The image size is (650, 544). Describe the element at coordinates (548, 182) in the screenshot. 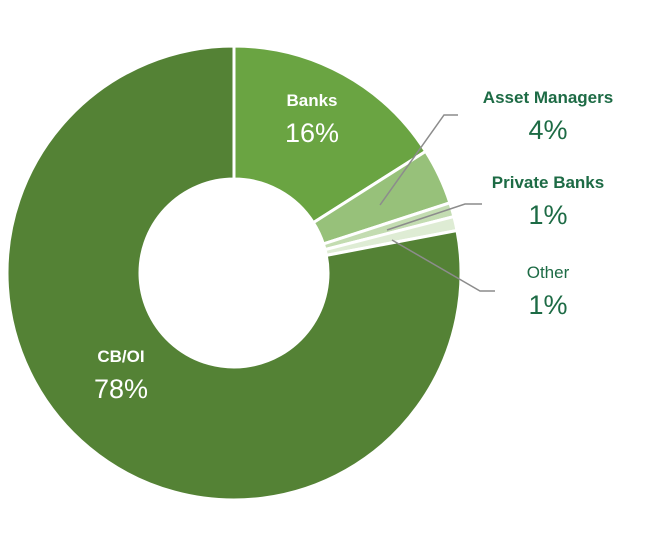

I see `slice-label-private-banks: Private Banks` at that location.